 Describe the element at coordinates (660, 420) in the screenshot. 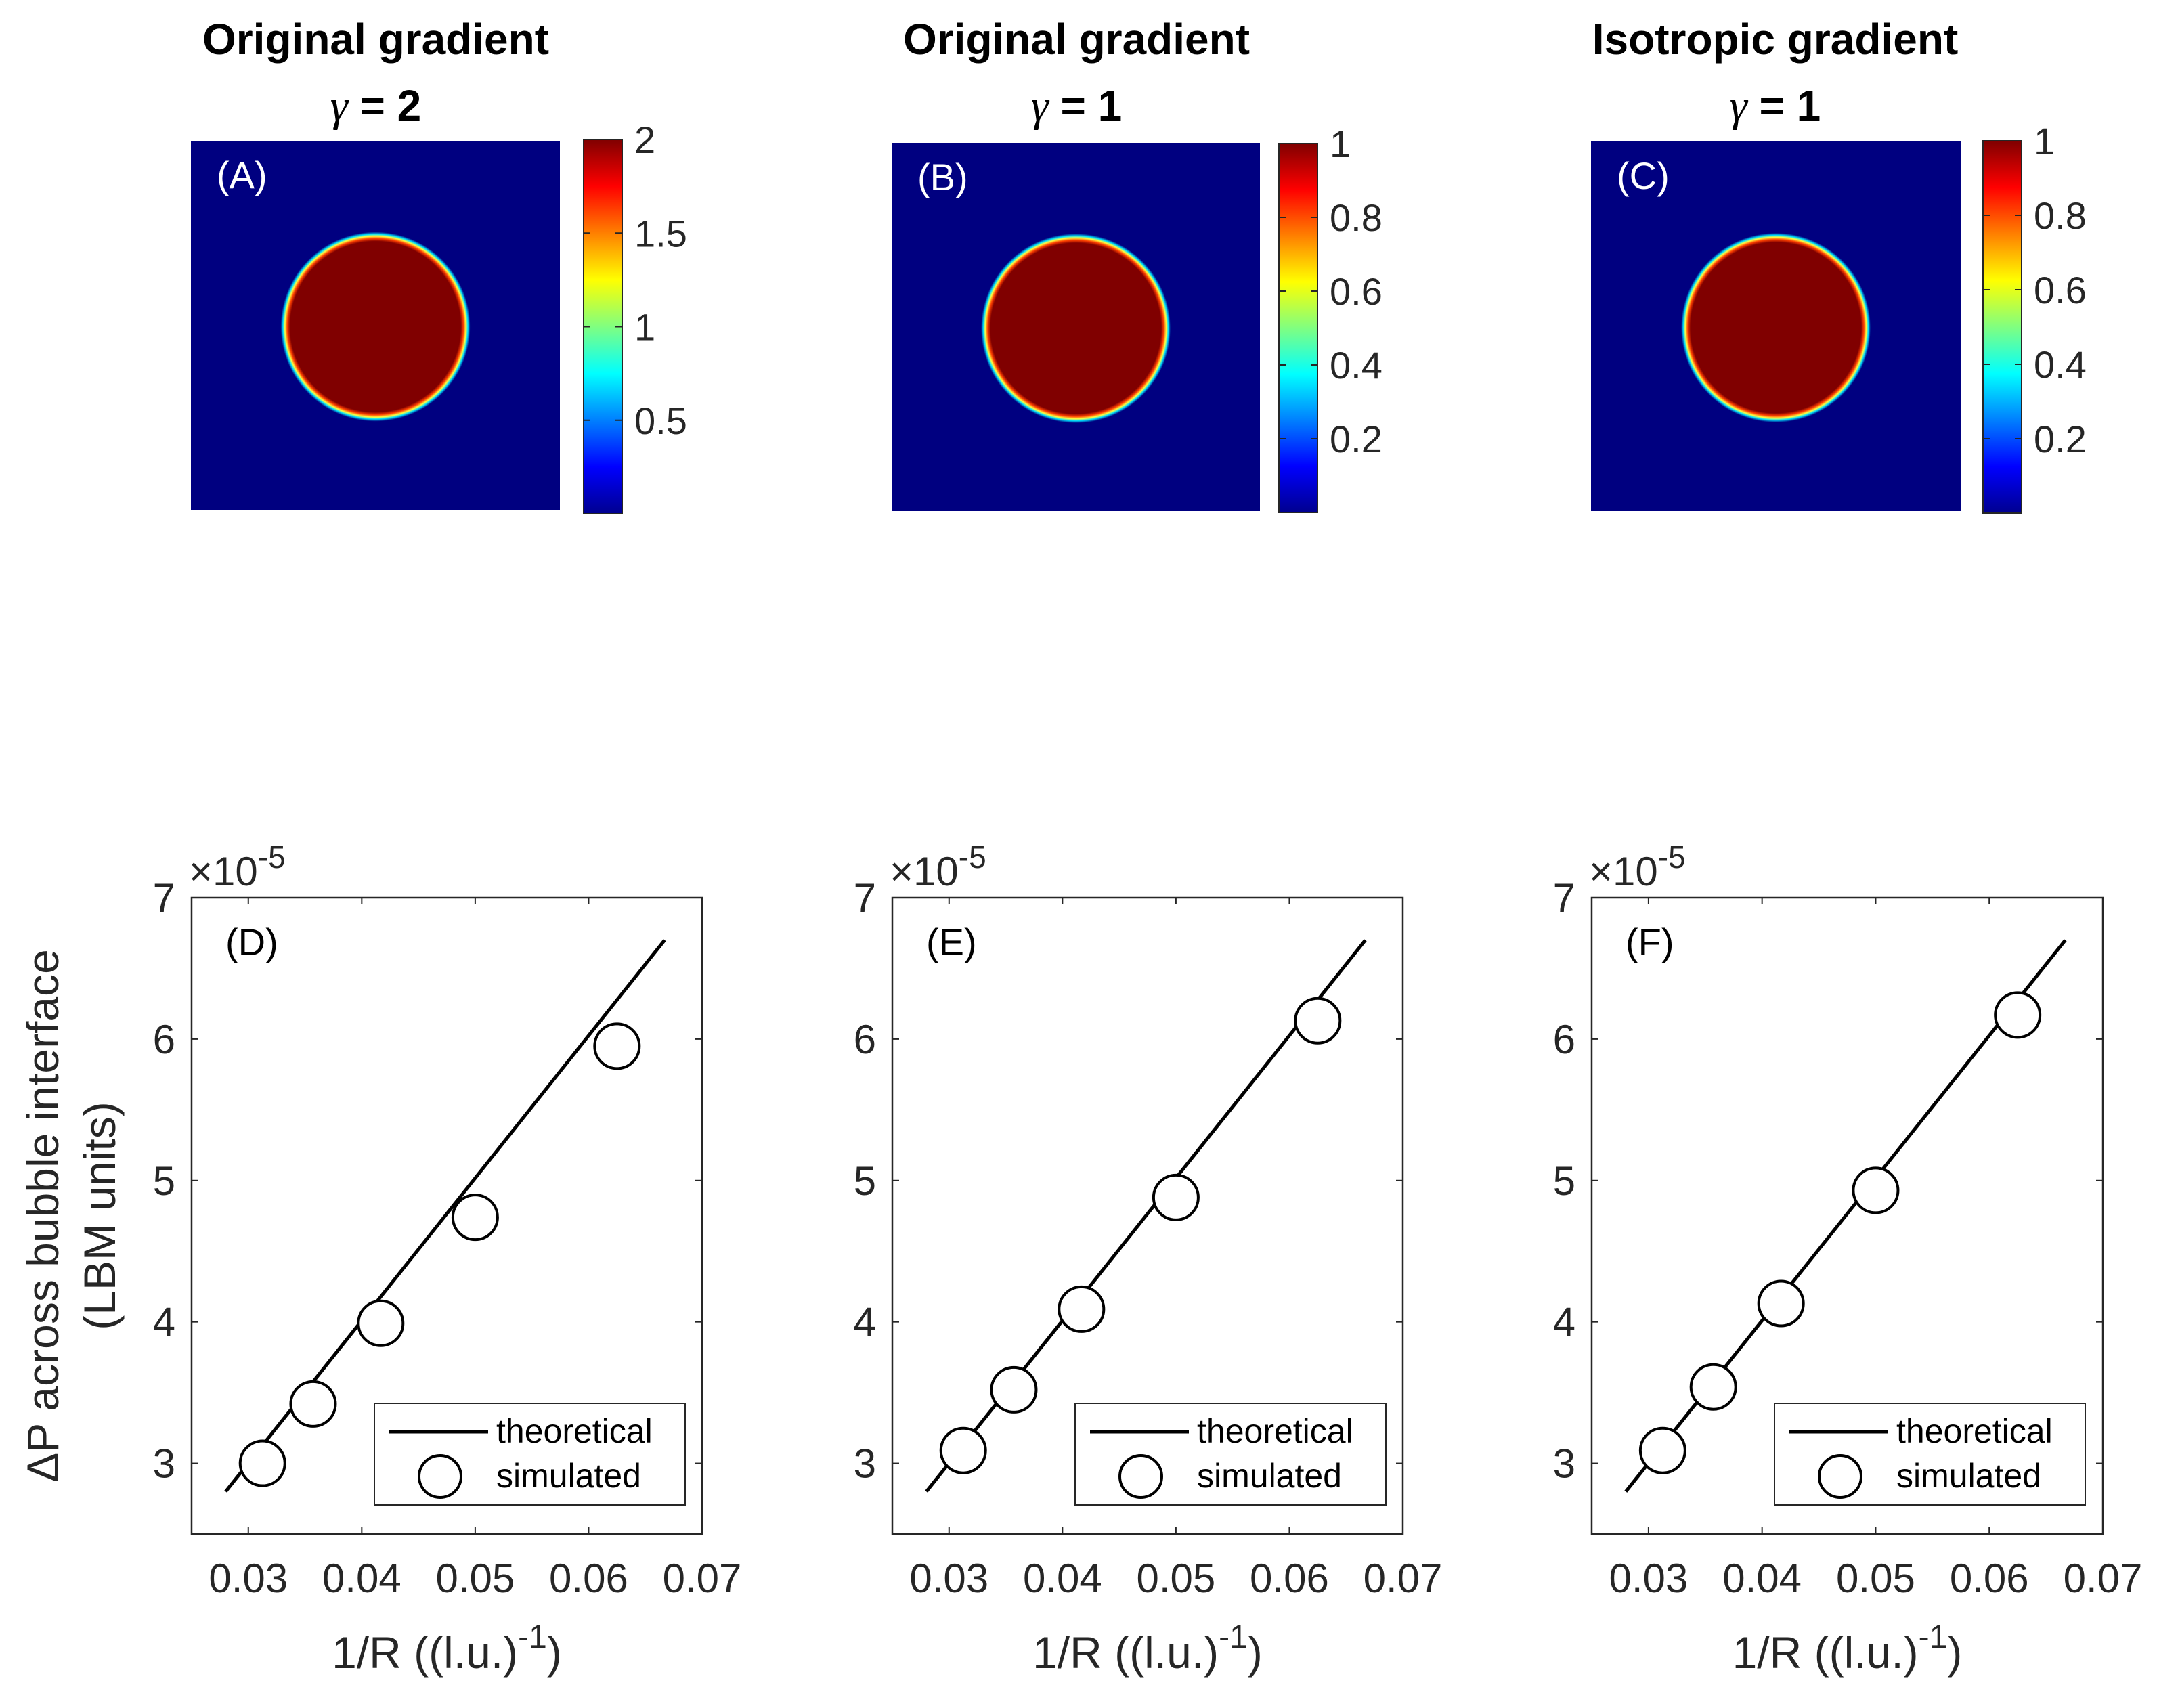

I see `colorbar-tick-label: 0.5` at that location.